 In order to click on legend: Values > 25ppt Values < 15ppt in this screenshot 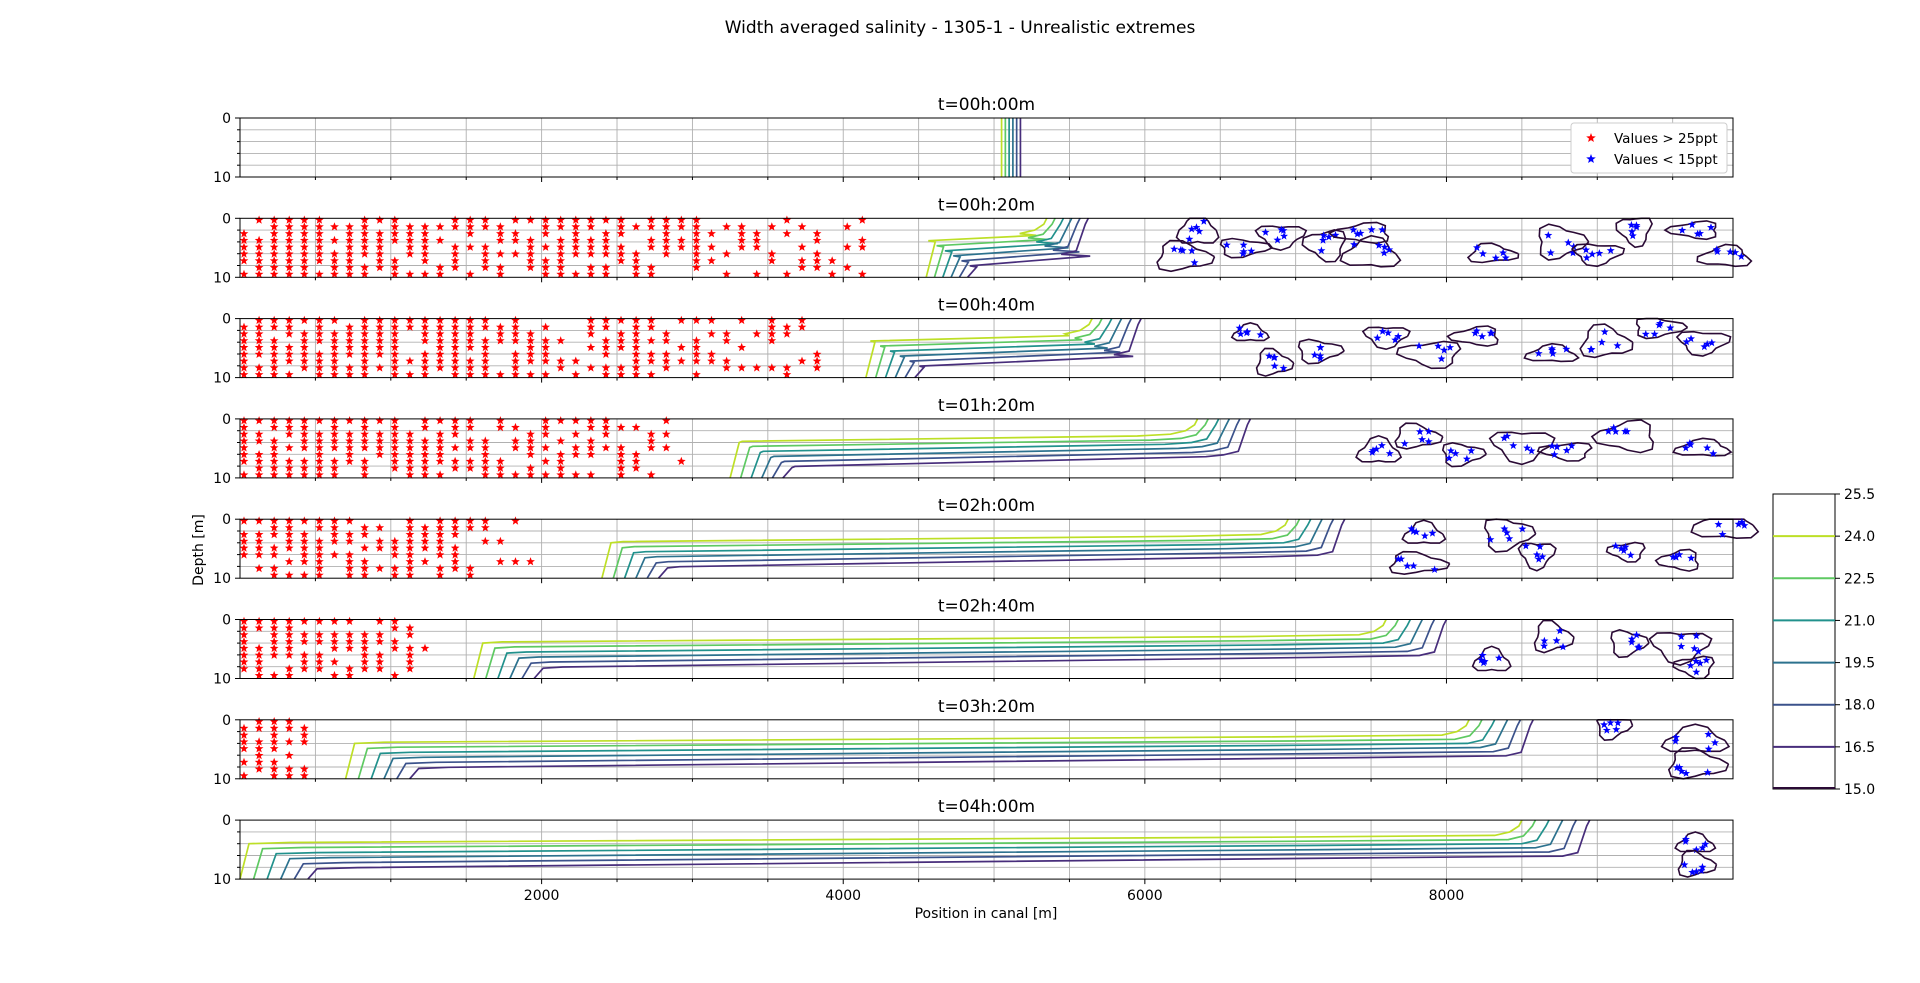, I will do `click(1649, 148)`.